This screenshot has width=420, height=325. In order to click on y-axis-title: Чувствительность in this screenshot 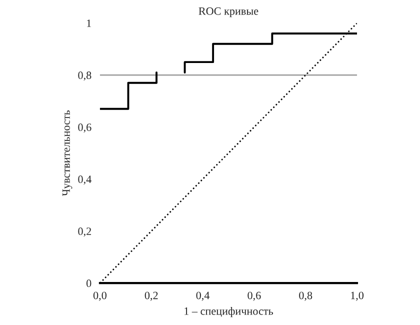, I will do `click(67, 153)`.